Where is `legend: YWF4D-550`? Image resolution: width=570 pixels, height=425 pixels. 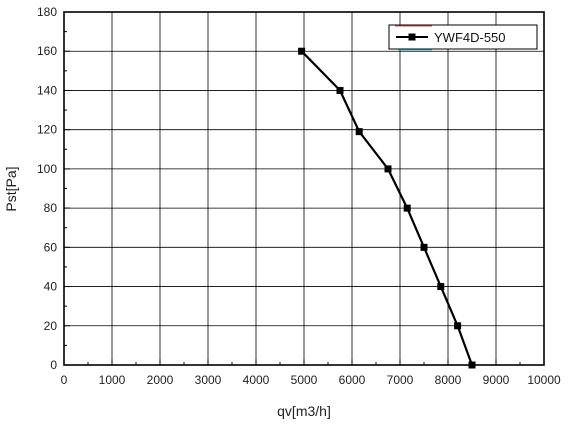 legend: YWF4D-550 is located at coordinates (463, 37).